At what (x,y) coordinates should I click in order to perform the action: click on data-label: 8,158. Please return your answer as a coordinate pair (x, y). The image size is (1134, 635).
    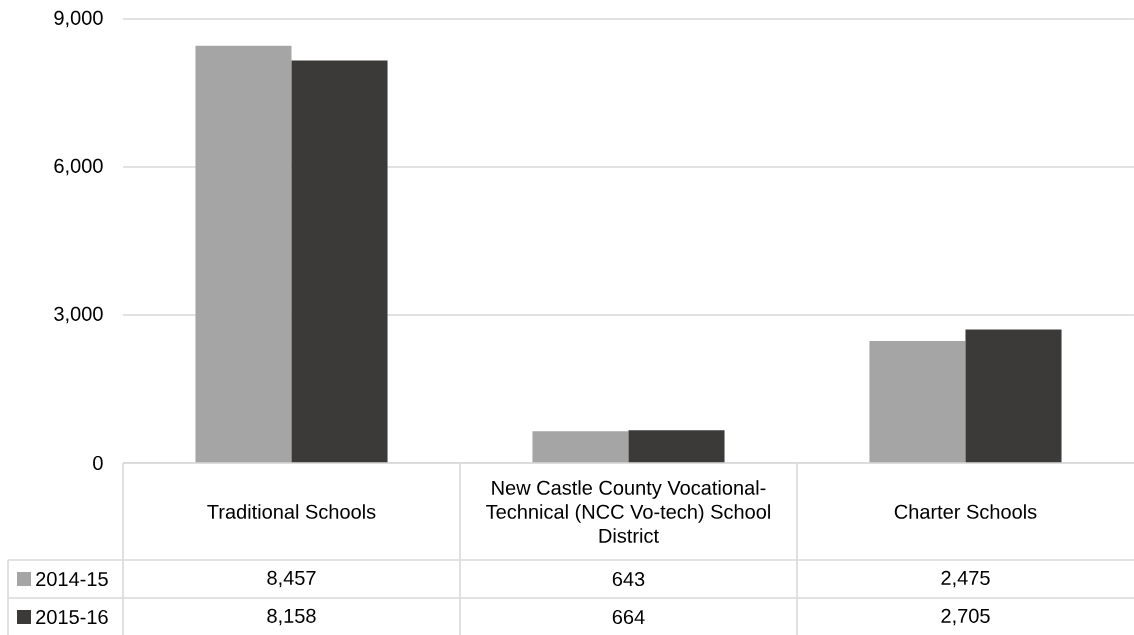
    Looking at the image, I should click on (291, 617).